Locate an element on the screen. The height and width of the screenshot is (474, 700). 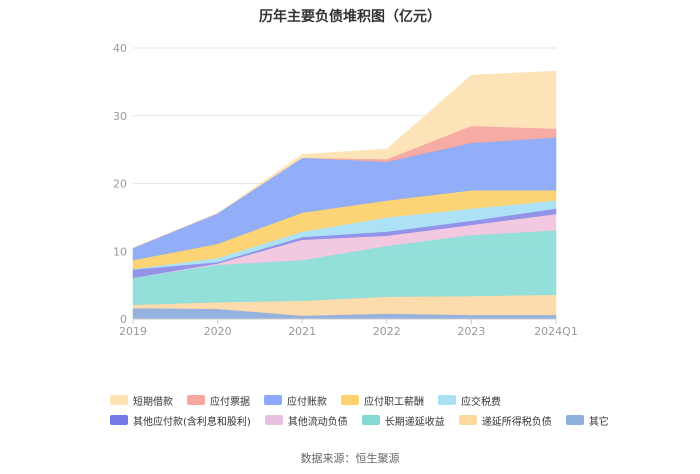
legend-item-accounts-payable: 应付账款 is located at coordinates (295, 400).